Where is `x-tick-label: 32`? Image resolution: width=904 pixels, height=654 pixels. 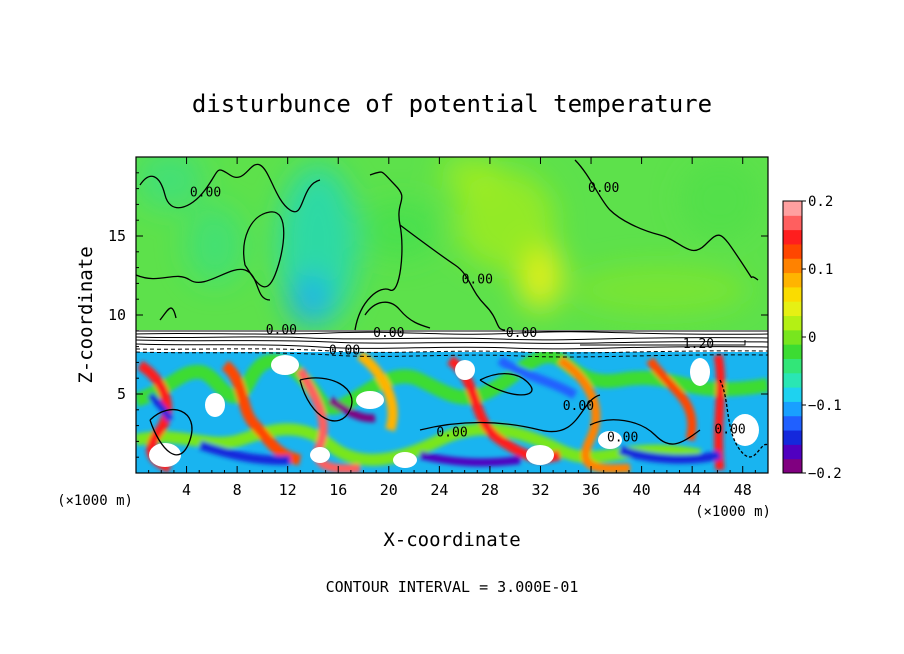
x-tick-label: 32 is located at coordinates (540, 490).